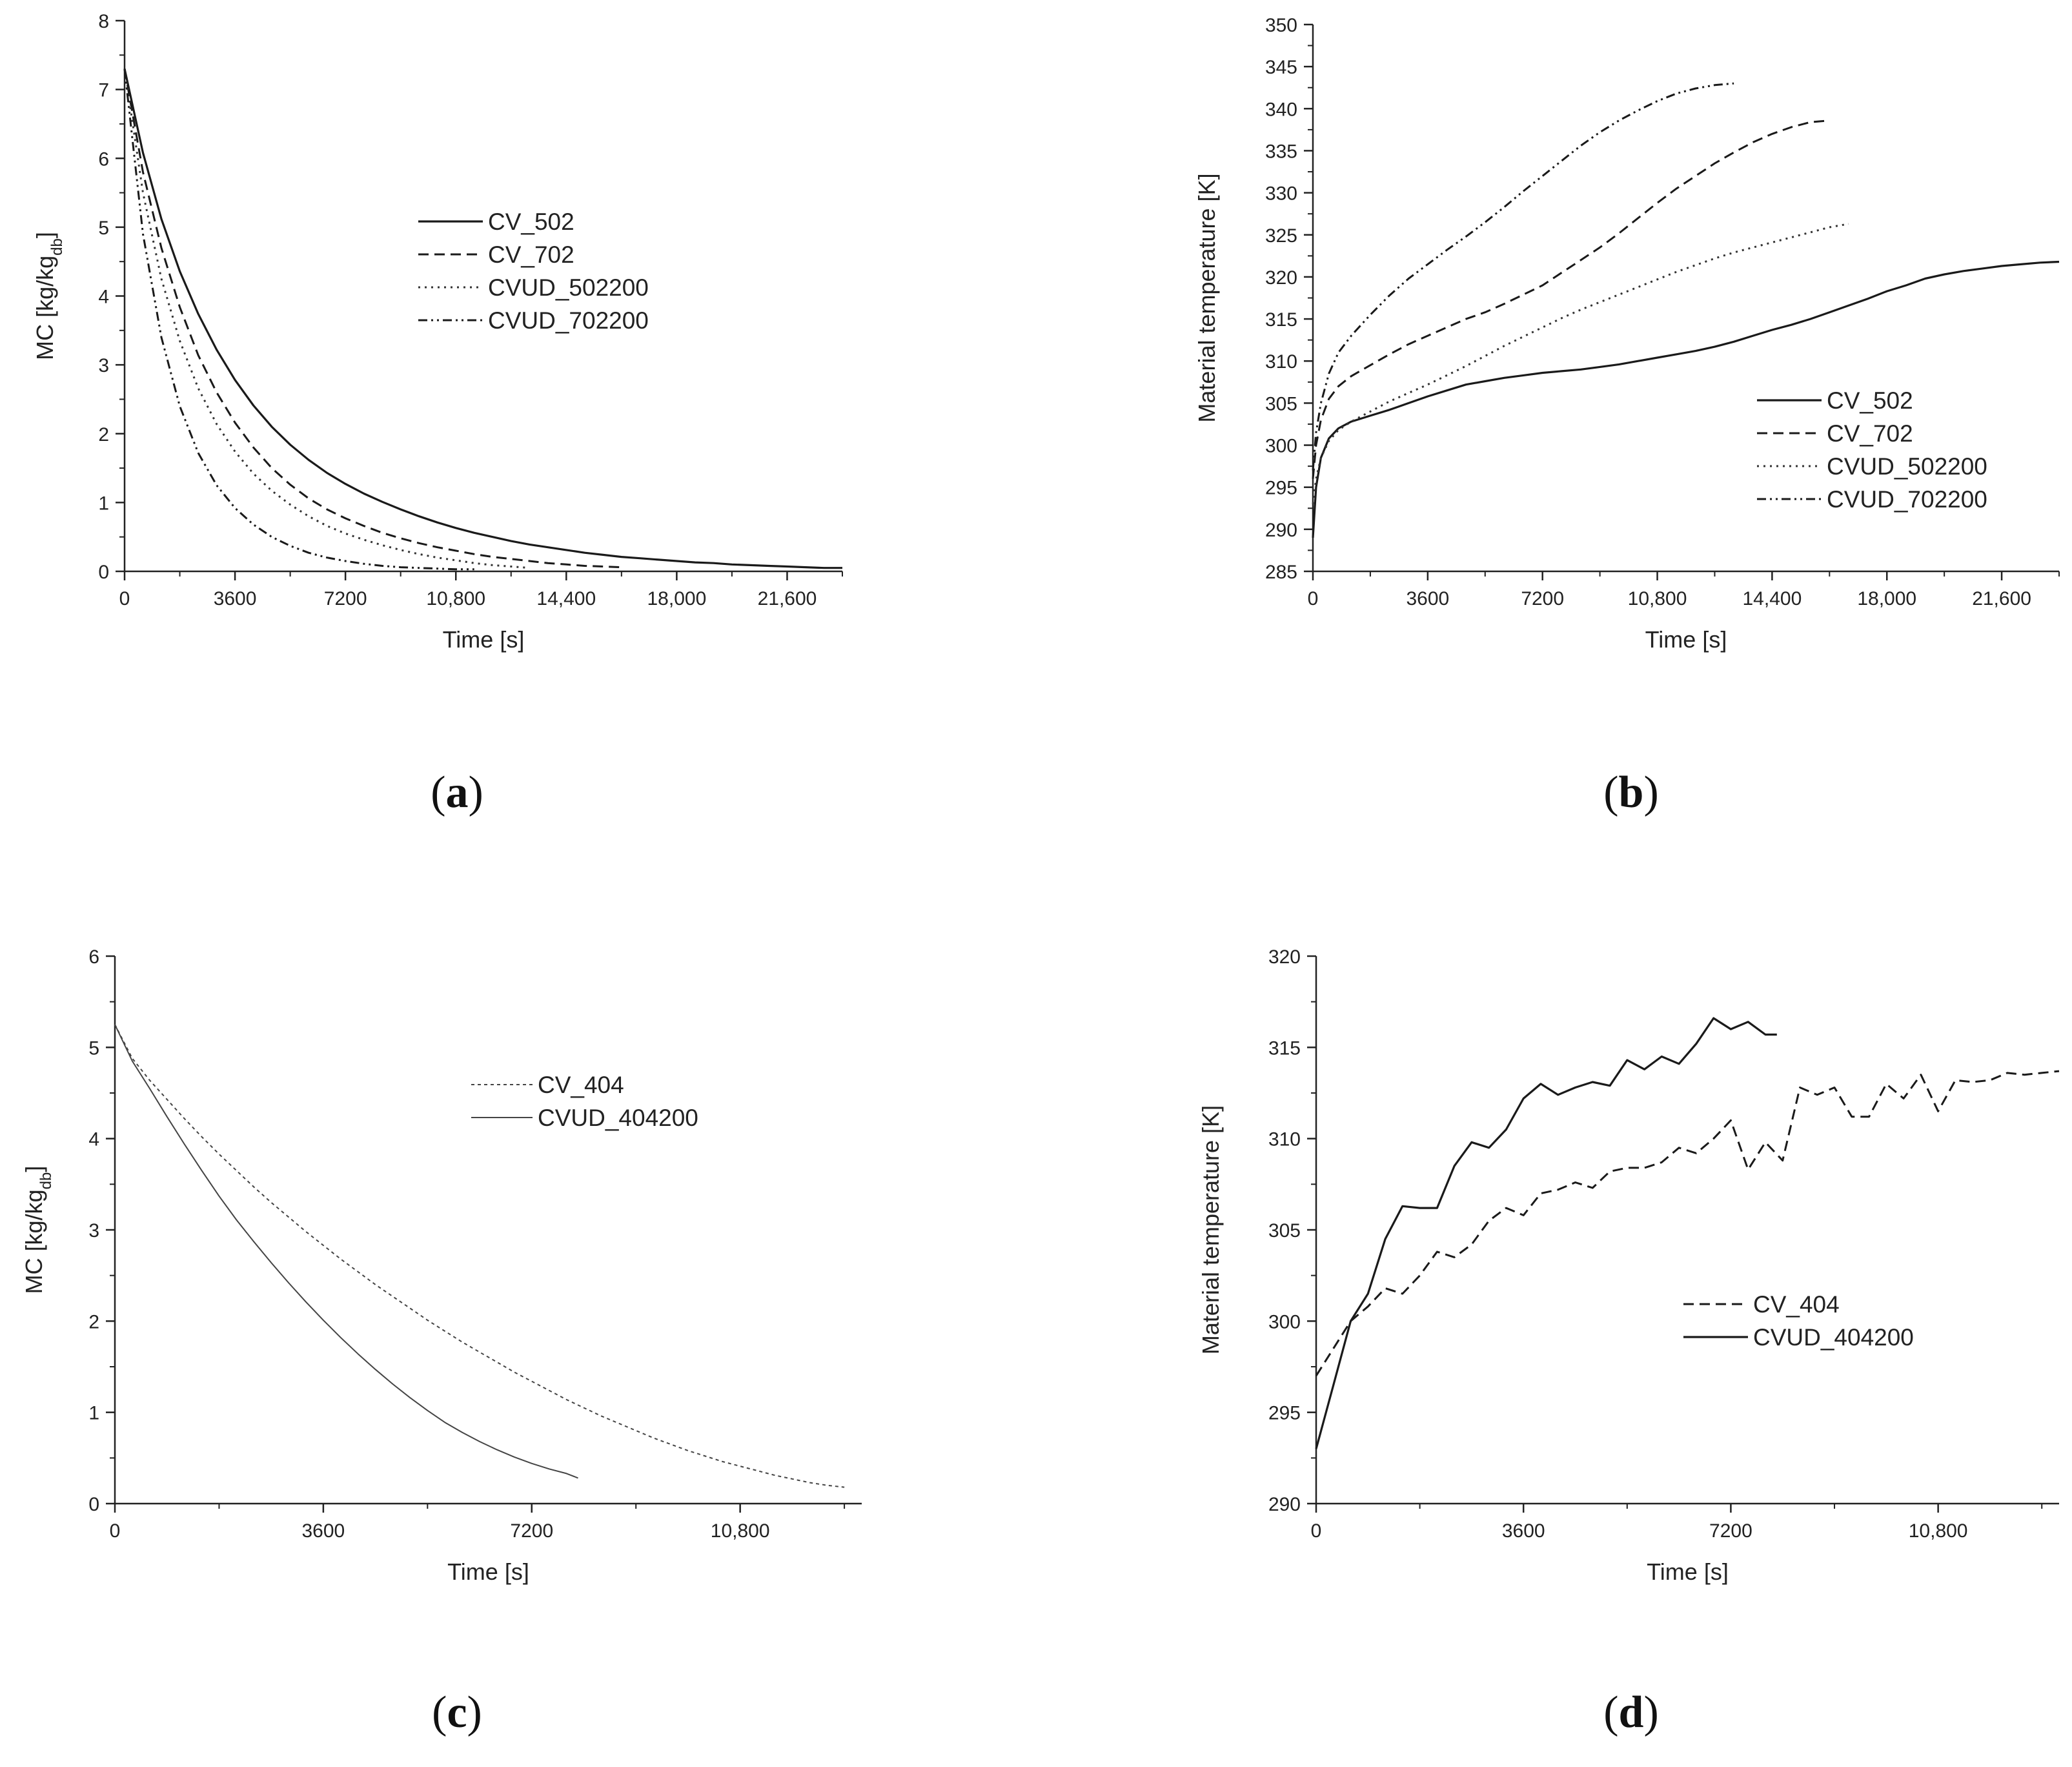  Describe the element at coordinates (1281, 151) in the screenshot. I see `y-tick-label: 335` at that location.